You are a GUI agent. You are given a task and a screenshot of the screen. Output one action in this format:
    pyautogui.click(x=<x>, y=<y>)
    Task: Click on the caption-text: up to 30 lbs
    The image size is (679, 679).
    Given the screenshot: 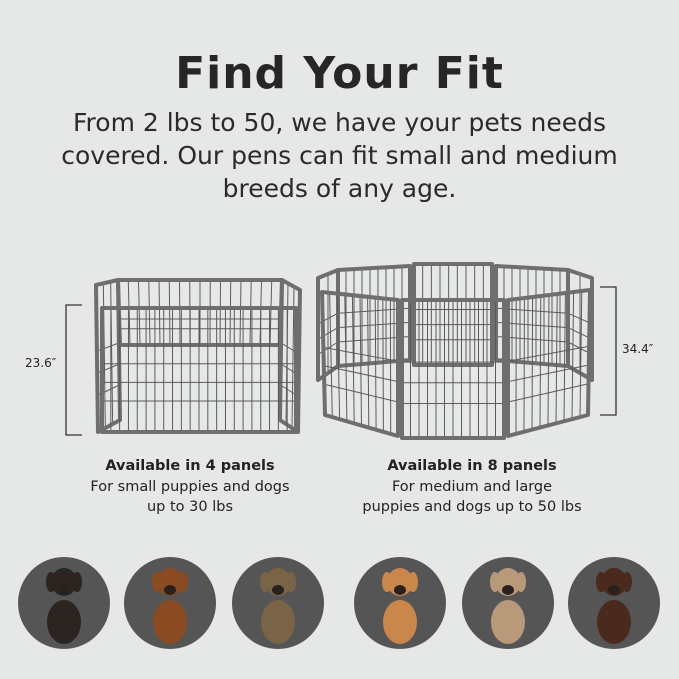 What is the action you would take?
    pyautogui.click(x=190, y=507)
    